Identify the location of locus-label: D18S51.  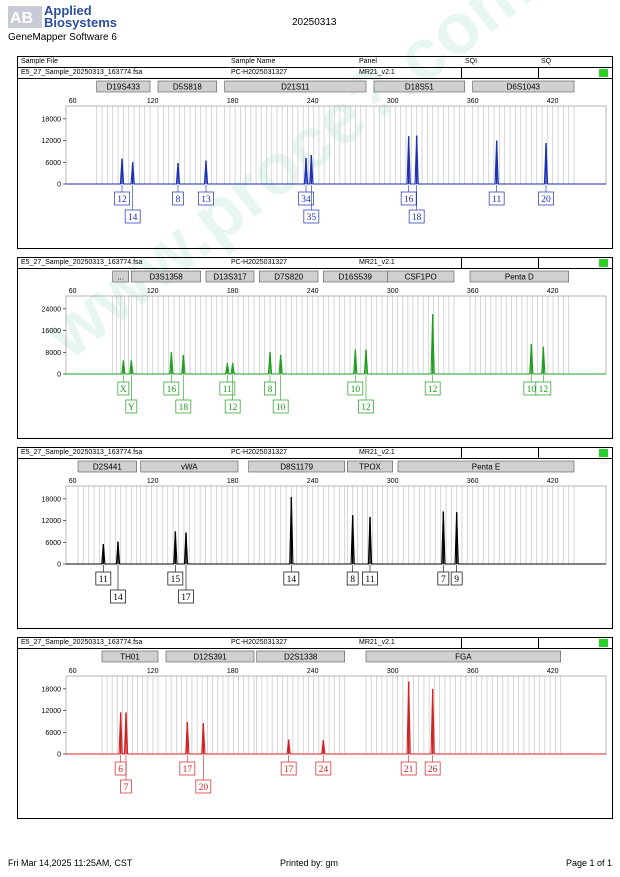
(419, 87).